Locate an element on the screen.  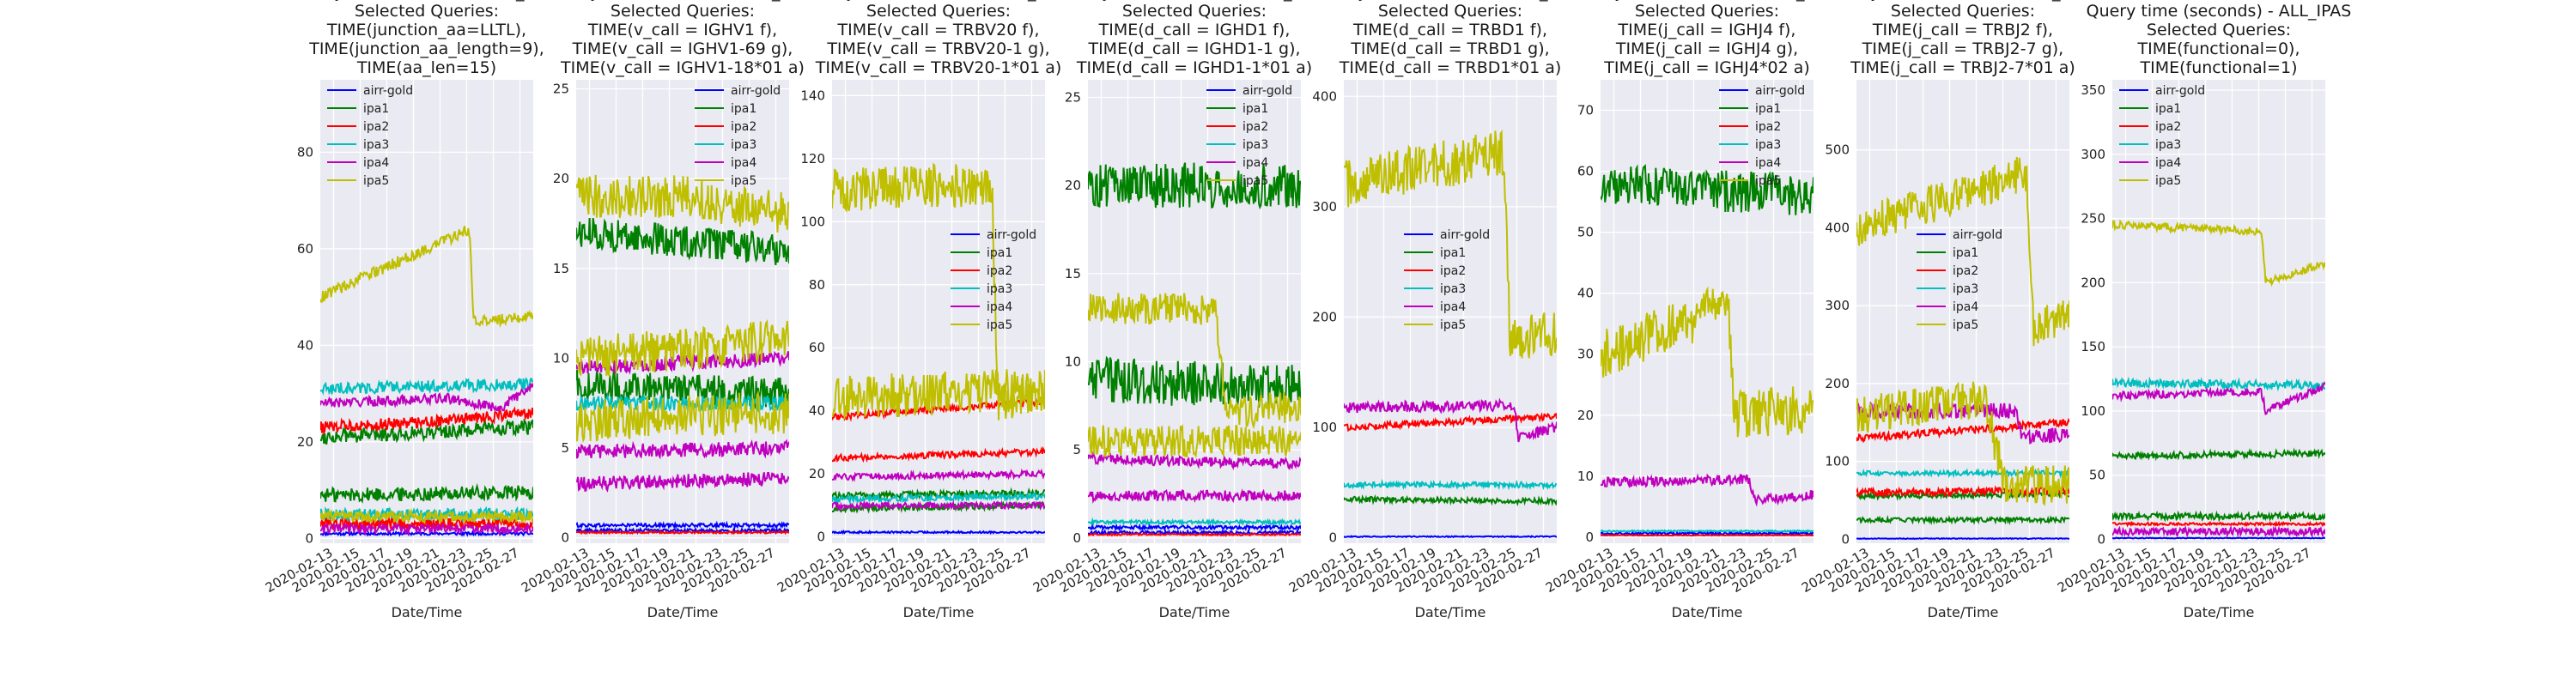
y-tick-label: 60 is located at coordinates (305, 249).